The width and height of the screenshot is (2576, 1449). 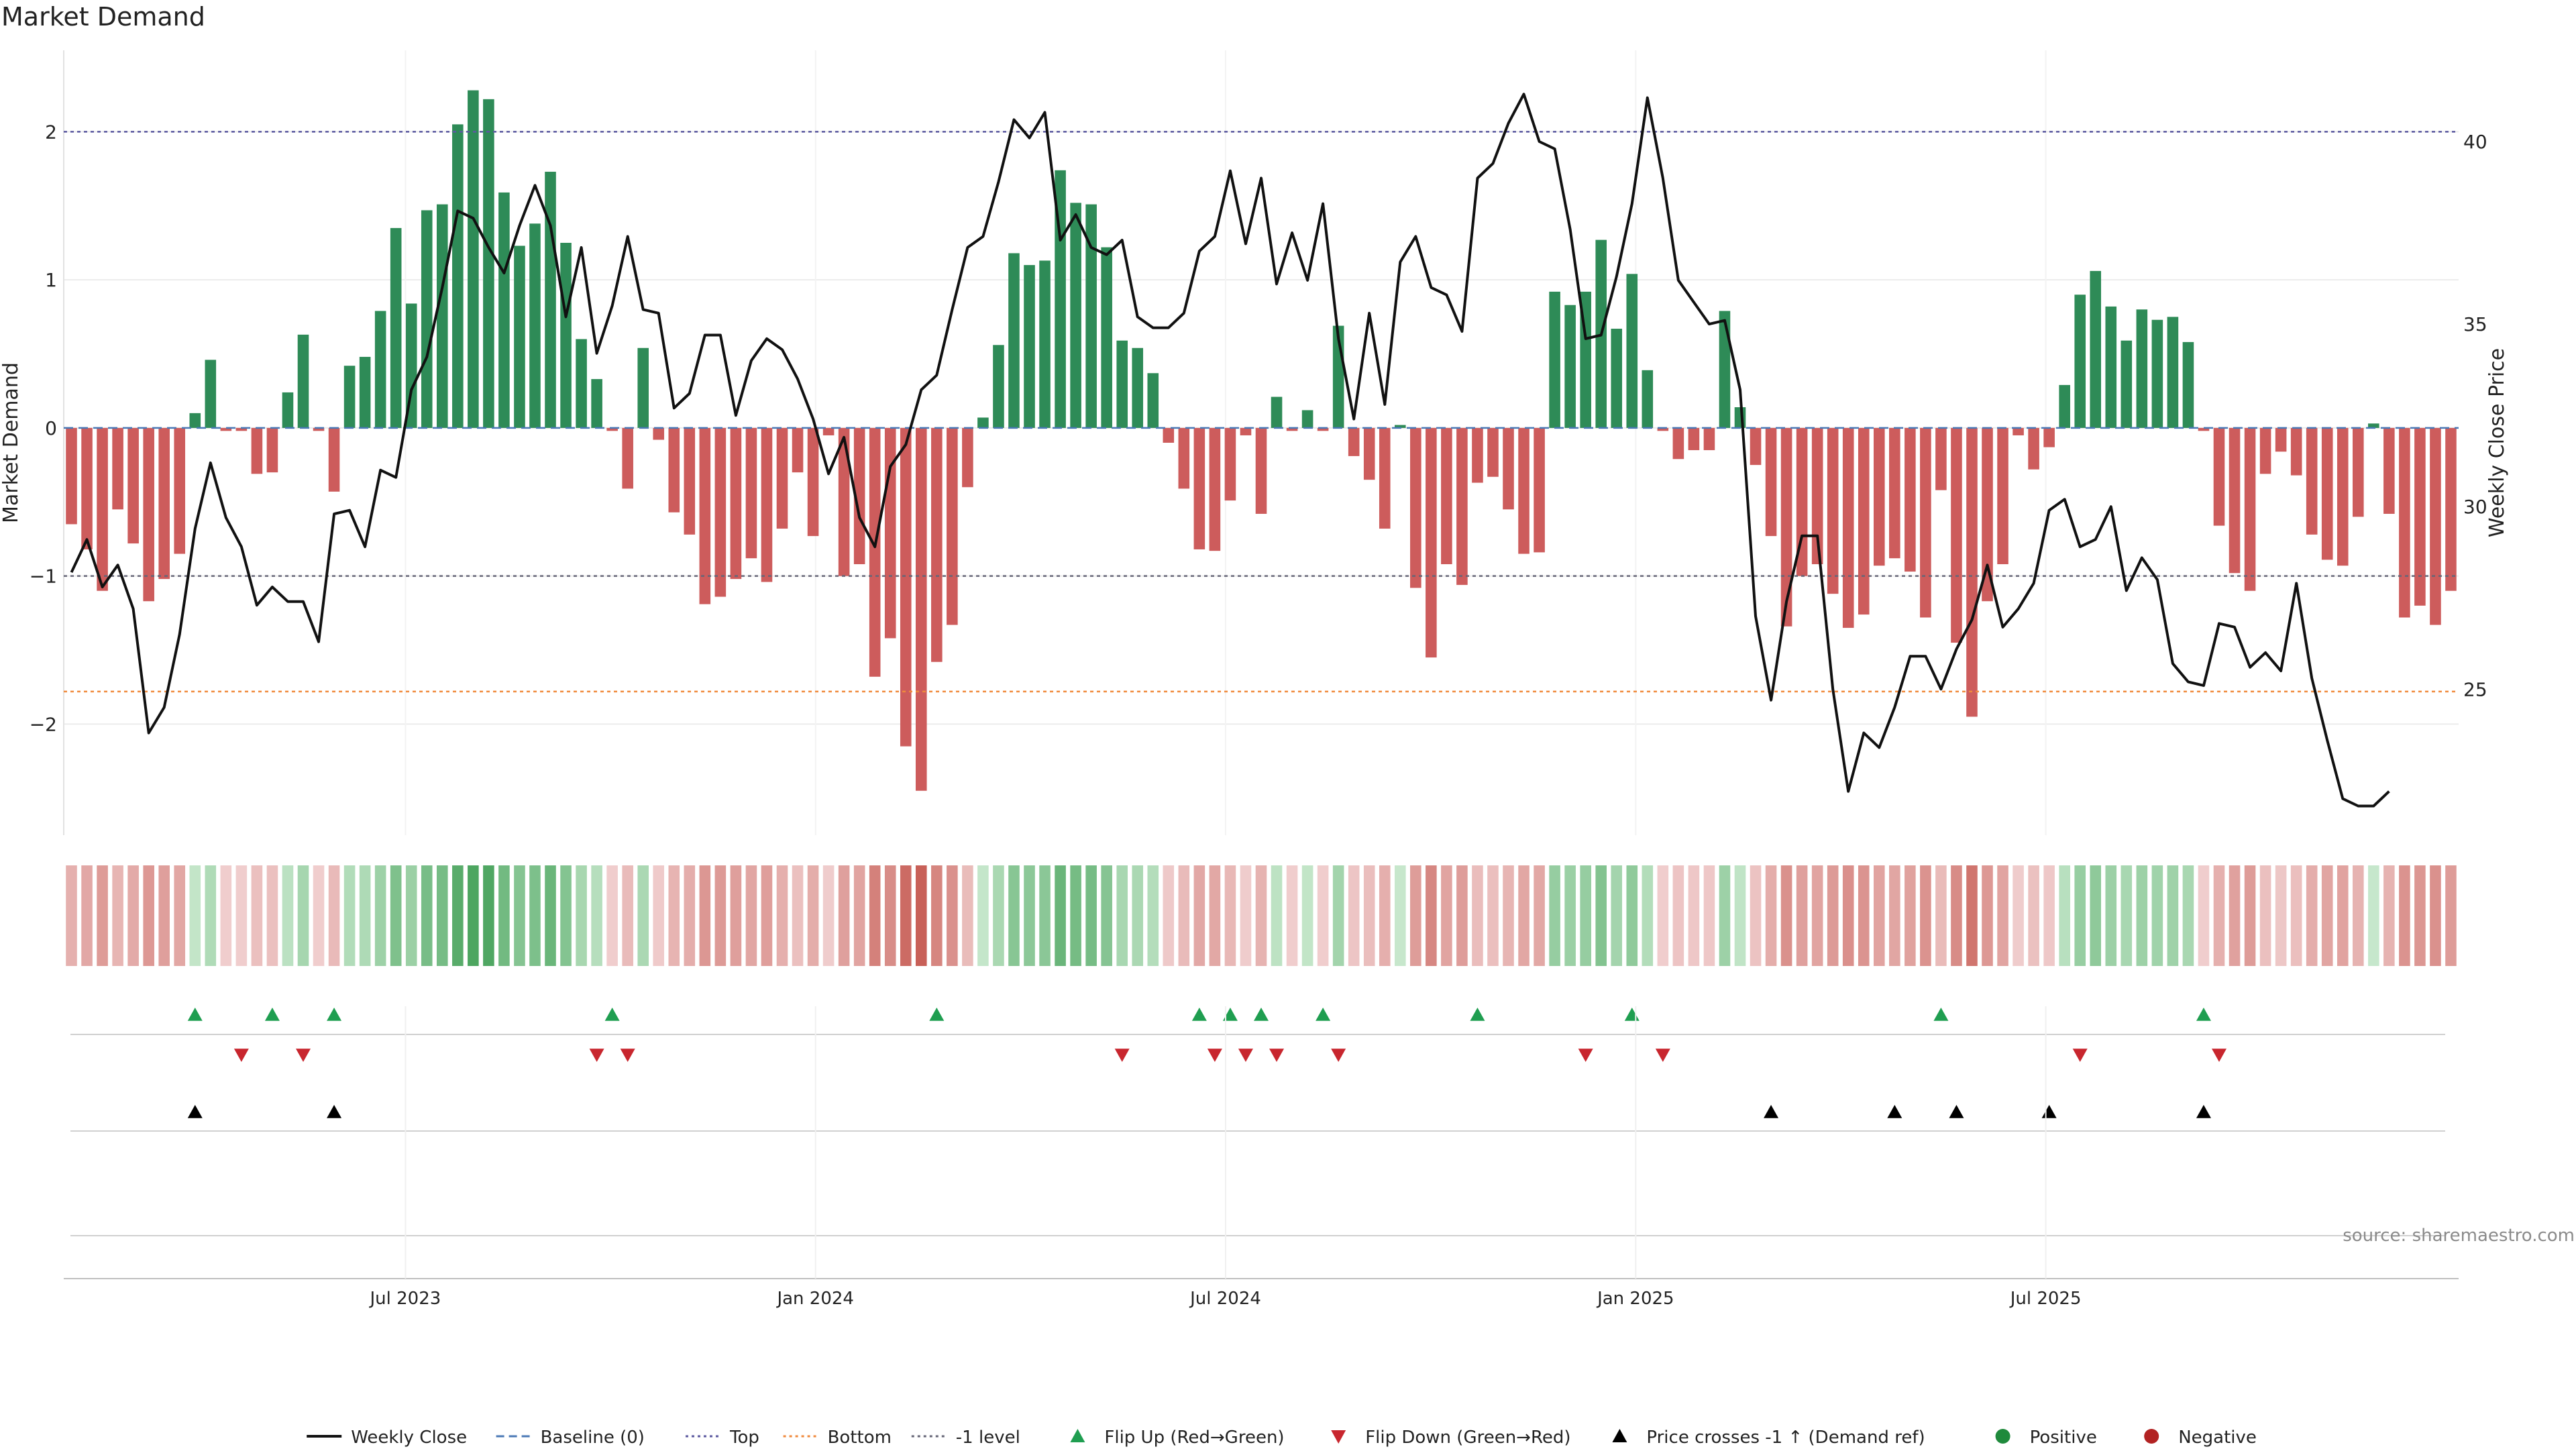 What do you see at coordinates (2151, 1436) in the screenshot?
I see `legend-swatch-circle` at bounding box center [2151, 1436].